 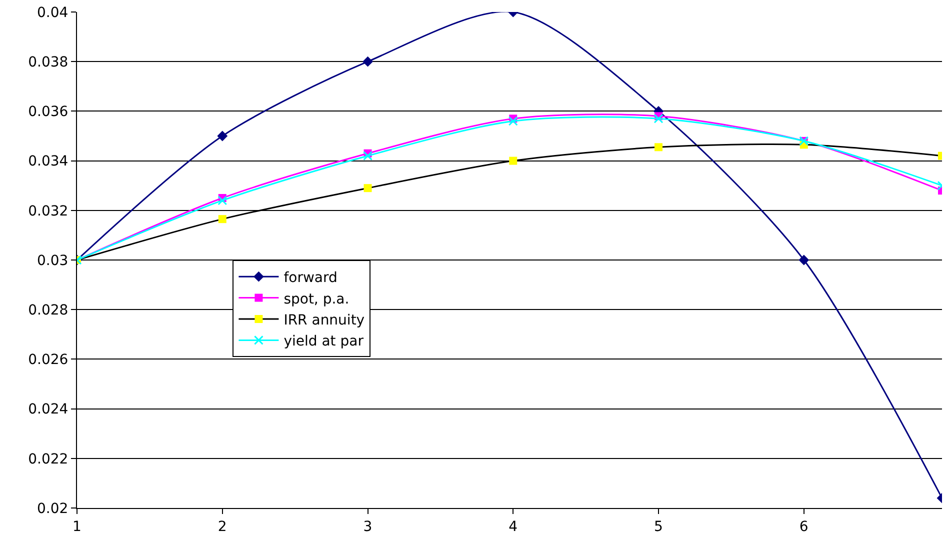 I want to click on y-tick-label: 0.026, so click(x=48, y=360).